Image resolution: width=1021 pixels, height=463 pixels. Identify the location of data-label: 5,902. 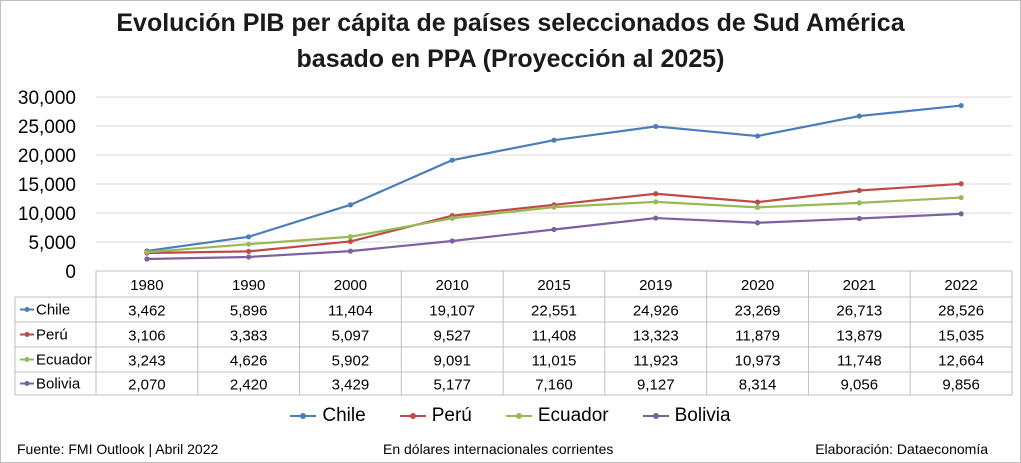
(351, 361).